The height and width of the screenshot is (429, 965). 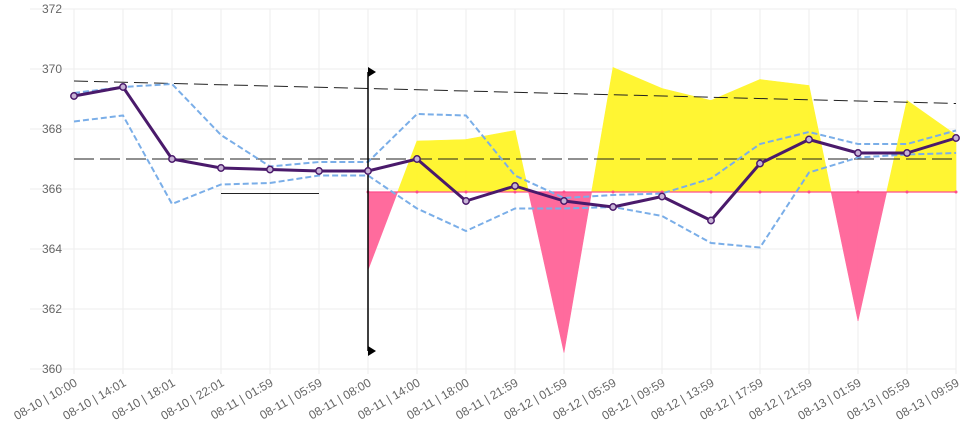 I want to click on y-tick-label: 364, so click(x=52, y=249).